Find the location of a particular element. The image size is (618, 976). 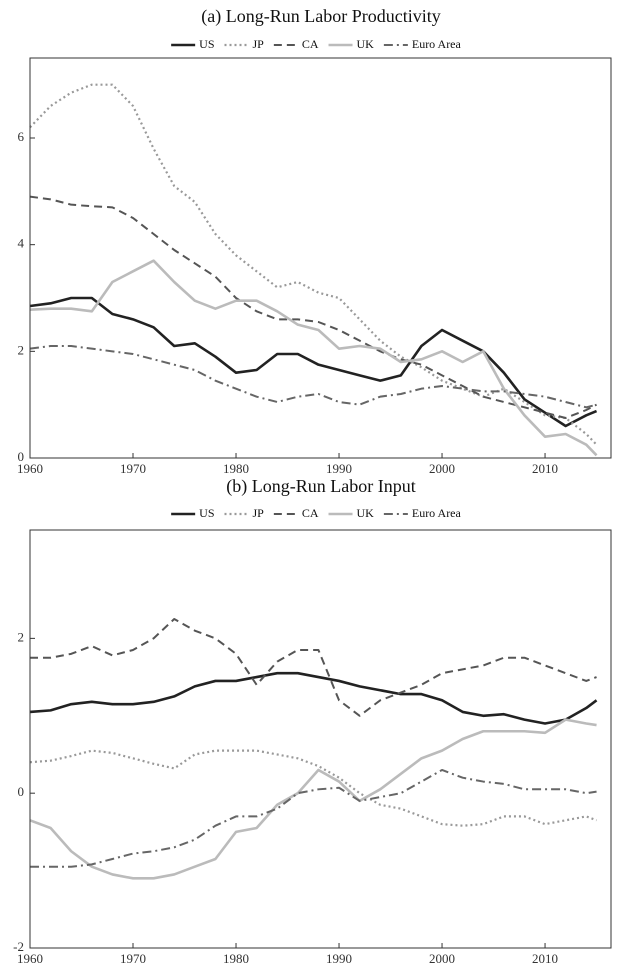

y-tick-label: 4 is located at coordinates (21, 243).